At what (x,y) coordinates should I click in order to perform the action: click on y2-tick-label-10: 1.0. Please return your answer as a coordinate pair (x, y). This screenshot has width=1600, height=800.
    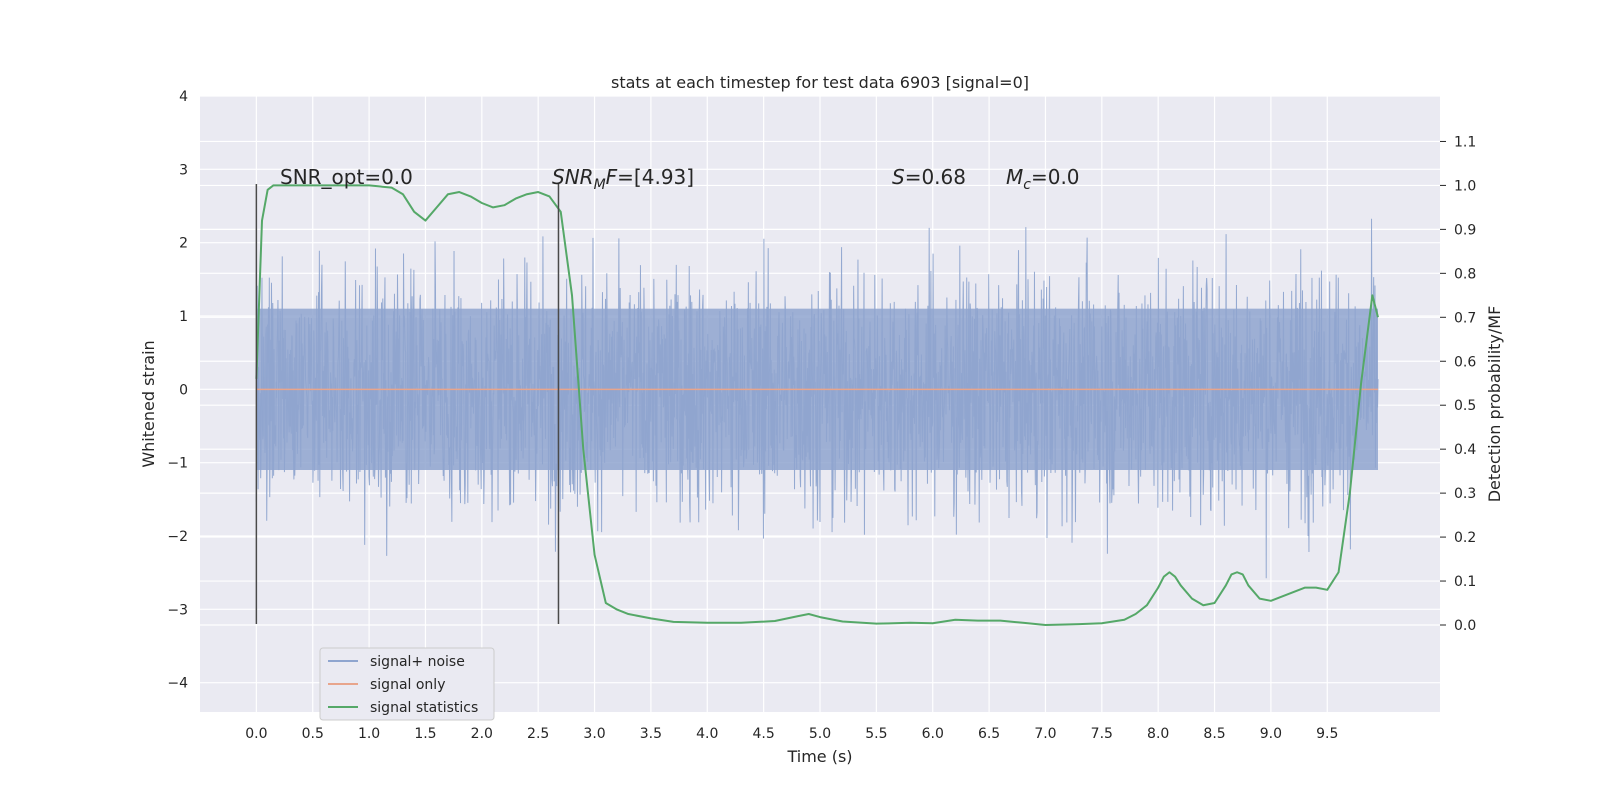
    Looking at the image, I should click on (1465, 186).